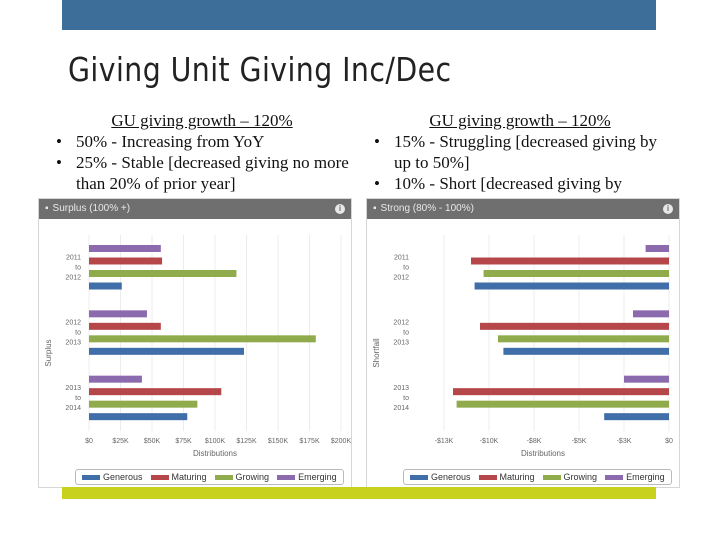  Describe the element at coordinates (215, 453) in the screenshot. I see `x-axis-label: Distributions` at that location.